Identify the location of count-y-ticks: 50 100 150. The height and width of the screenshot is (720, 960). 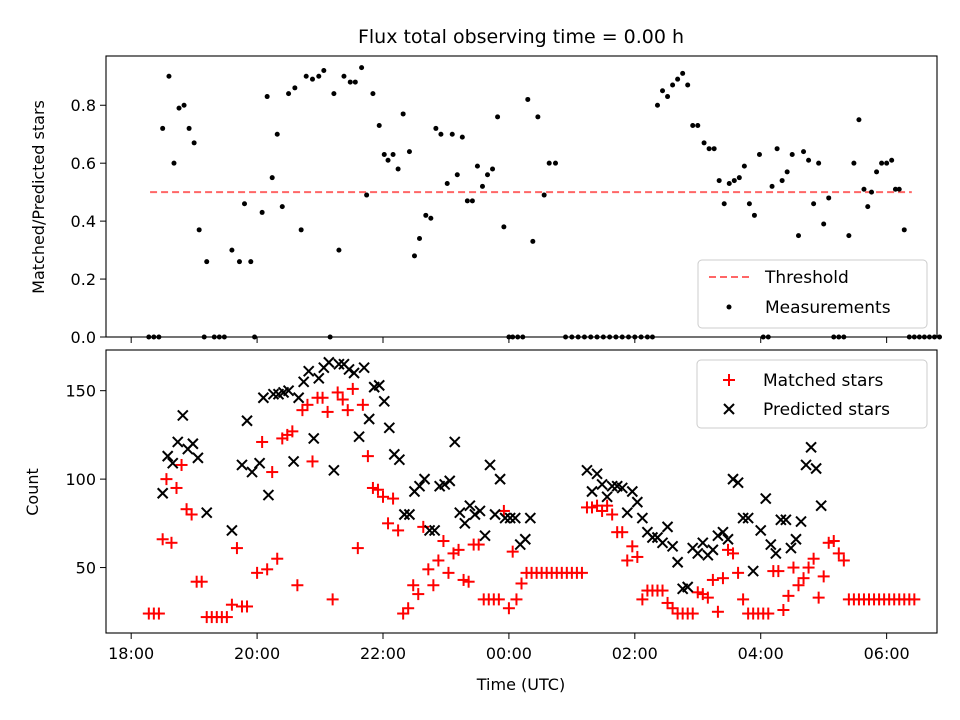
(85, 480).